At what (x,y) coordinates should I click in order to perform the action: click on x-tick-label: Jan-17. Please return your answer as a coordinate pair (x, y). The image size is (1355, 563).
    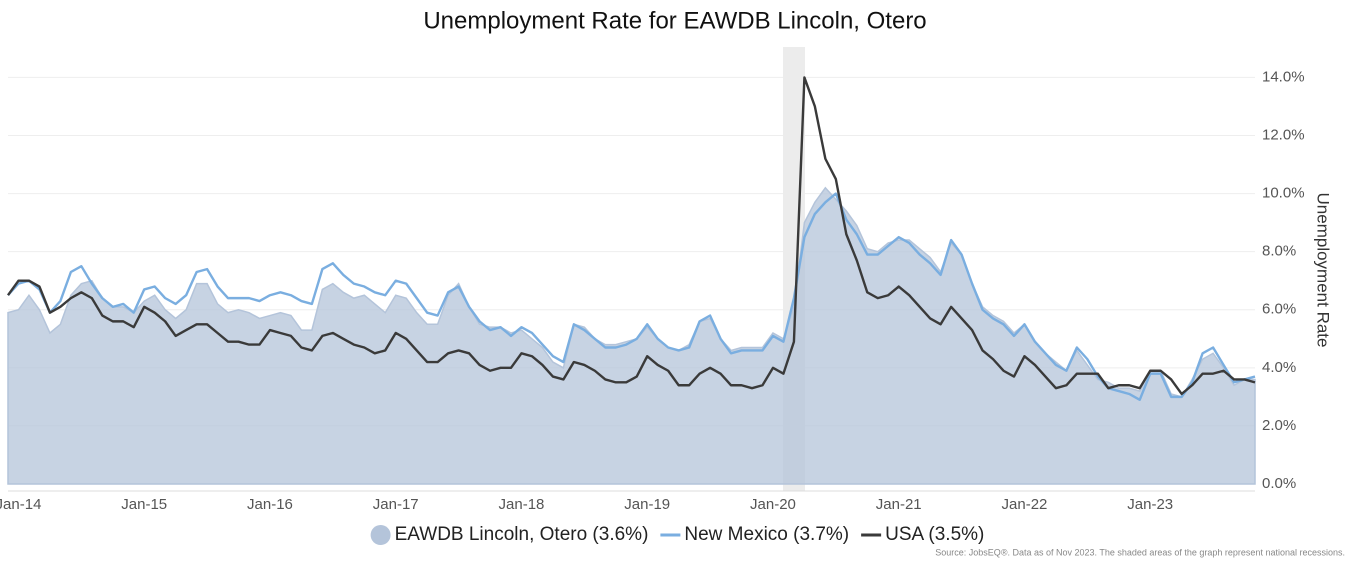
    Looking at the image, I should click on (396, 504).